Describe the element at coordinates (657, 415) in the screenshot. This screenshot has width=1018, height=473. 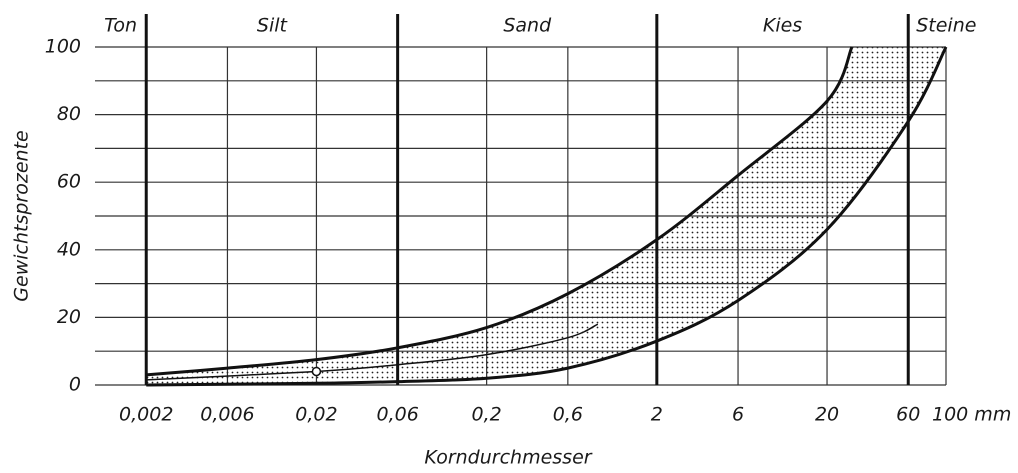
I see `x-tick-label: 2` at that location.